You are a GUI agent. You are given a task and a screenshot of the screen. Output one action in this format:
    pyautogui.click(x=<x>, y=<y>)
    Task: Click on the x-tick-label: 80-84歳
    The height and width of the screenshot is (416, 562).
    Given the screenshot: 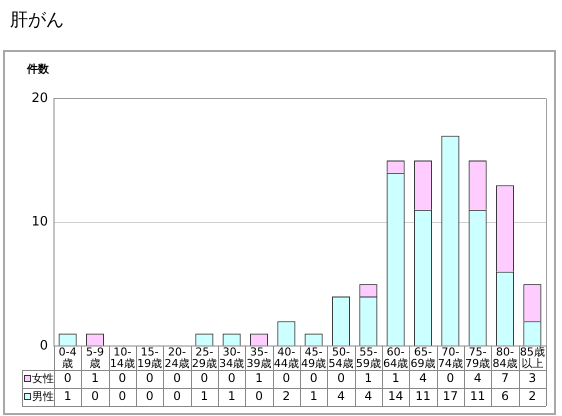 What is the action you would take?
    pyautogui.click(x=505, y=358)
    